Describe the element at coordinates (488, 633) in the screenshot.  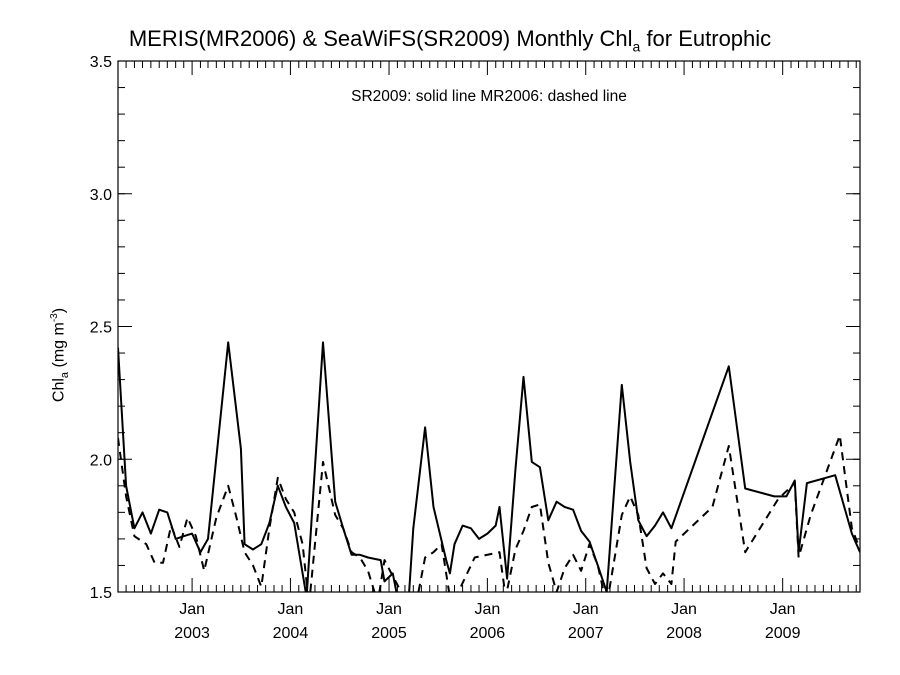
I see `x-tick-year: 2006` at that location.